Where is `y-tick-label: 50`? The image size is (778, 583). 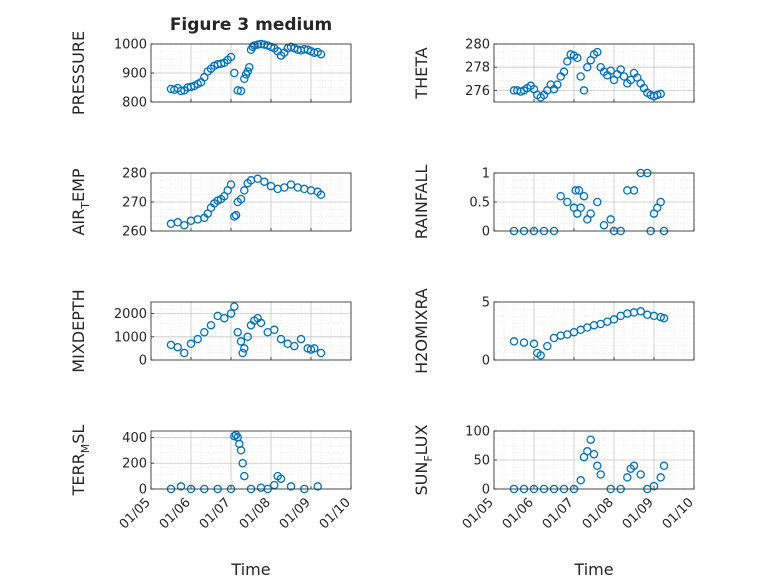 y-tick-label: 50 is located at coordinates (481, 461).